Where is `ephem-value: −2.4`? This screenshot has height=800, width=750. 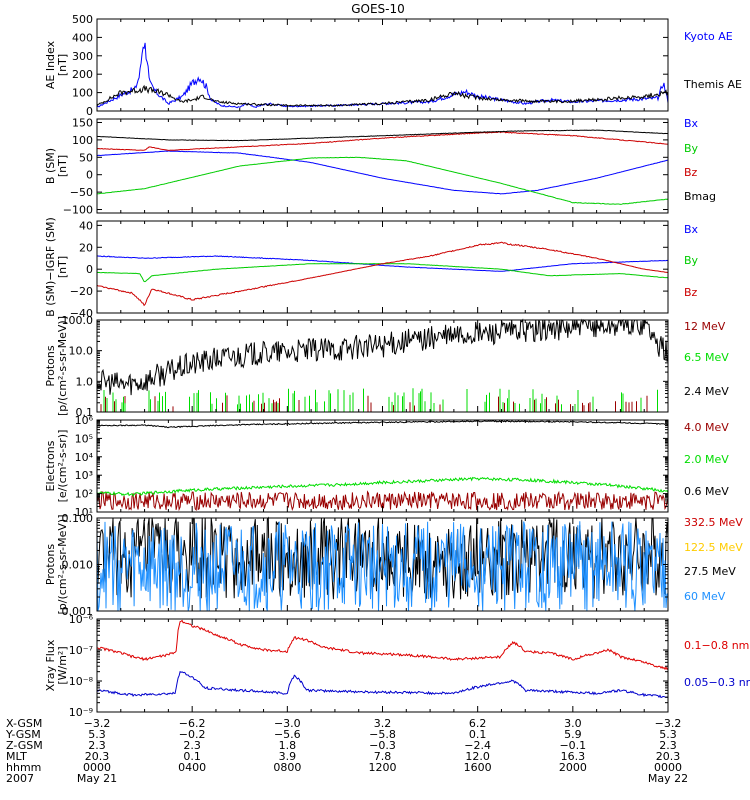 ephem-value: −2.4 is located at coordinates (477, 745).